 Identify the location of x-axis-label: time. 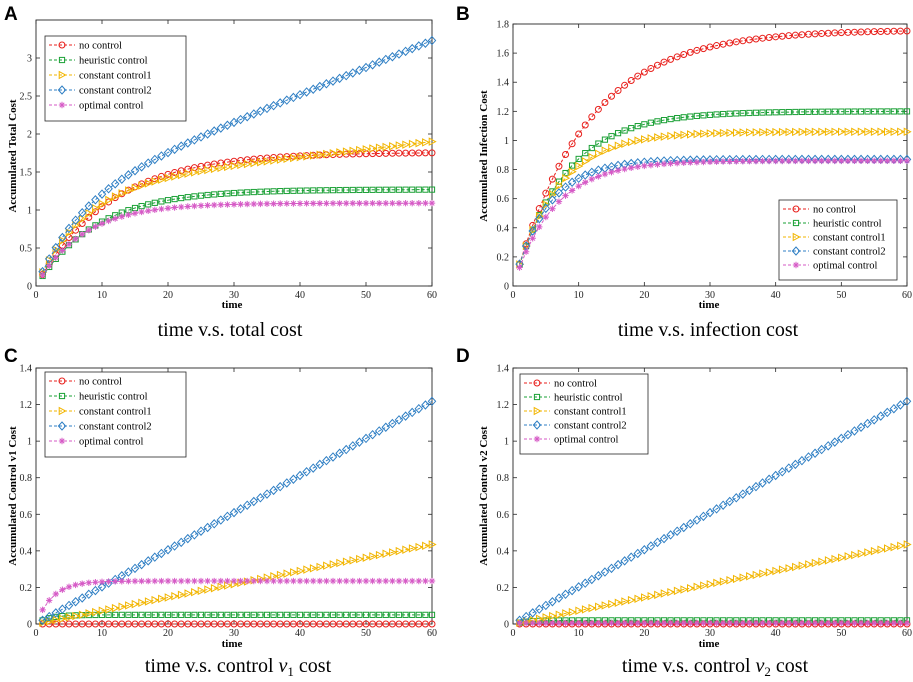
(232, 305).